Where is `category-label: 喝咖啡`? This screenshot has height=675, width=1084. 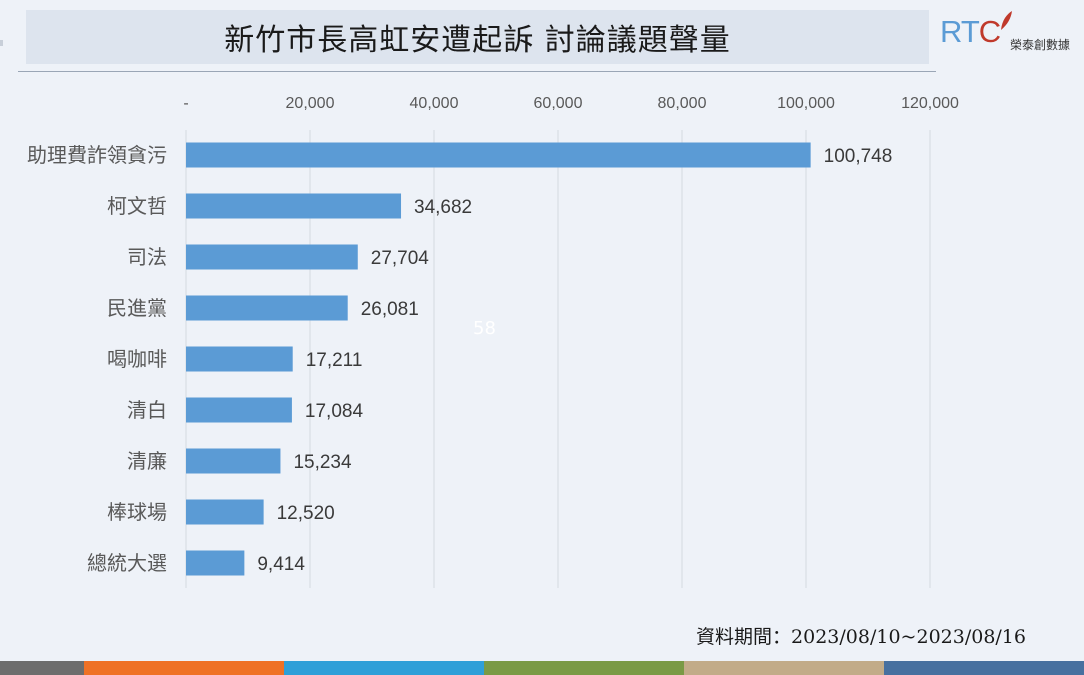 category-label: 喝咖啡 is located at coordinates (137, 359).